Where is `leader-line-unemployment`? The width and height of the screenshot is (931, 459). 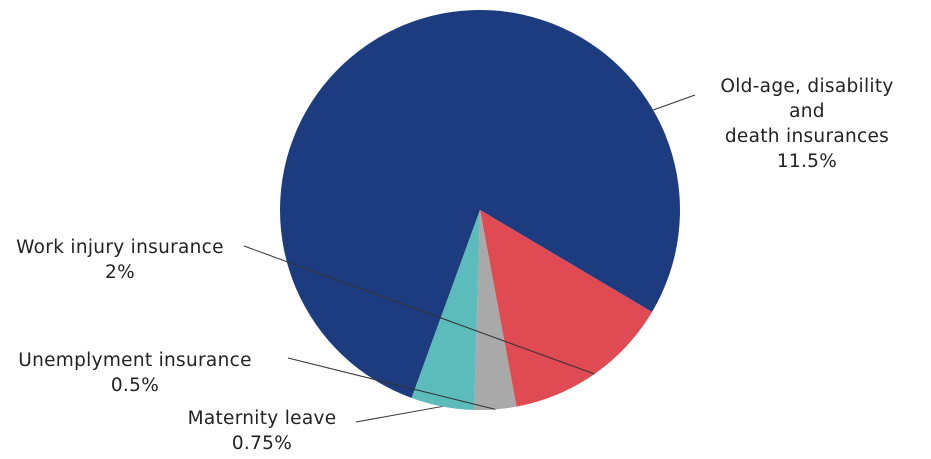
leader-line-unemployment is located at coordinates (391, 383).